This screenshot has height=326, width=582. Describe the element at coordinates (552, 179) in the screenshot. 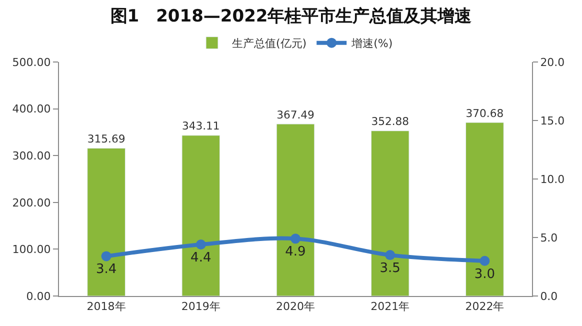

I see `y2-tick-label: 10.0` at that location.